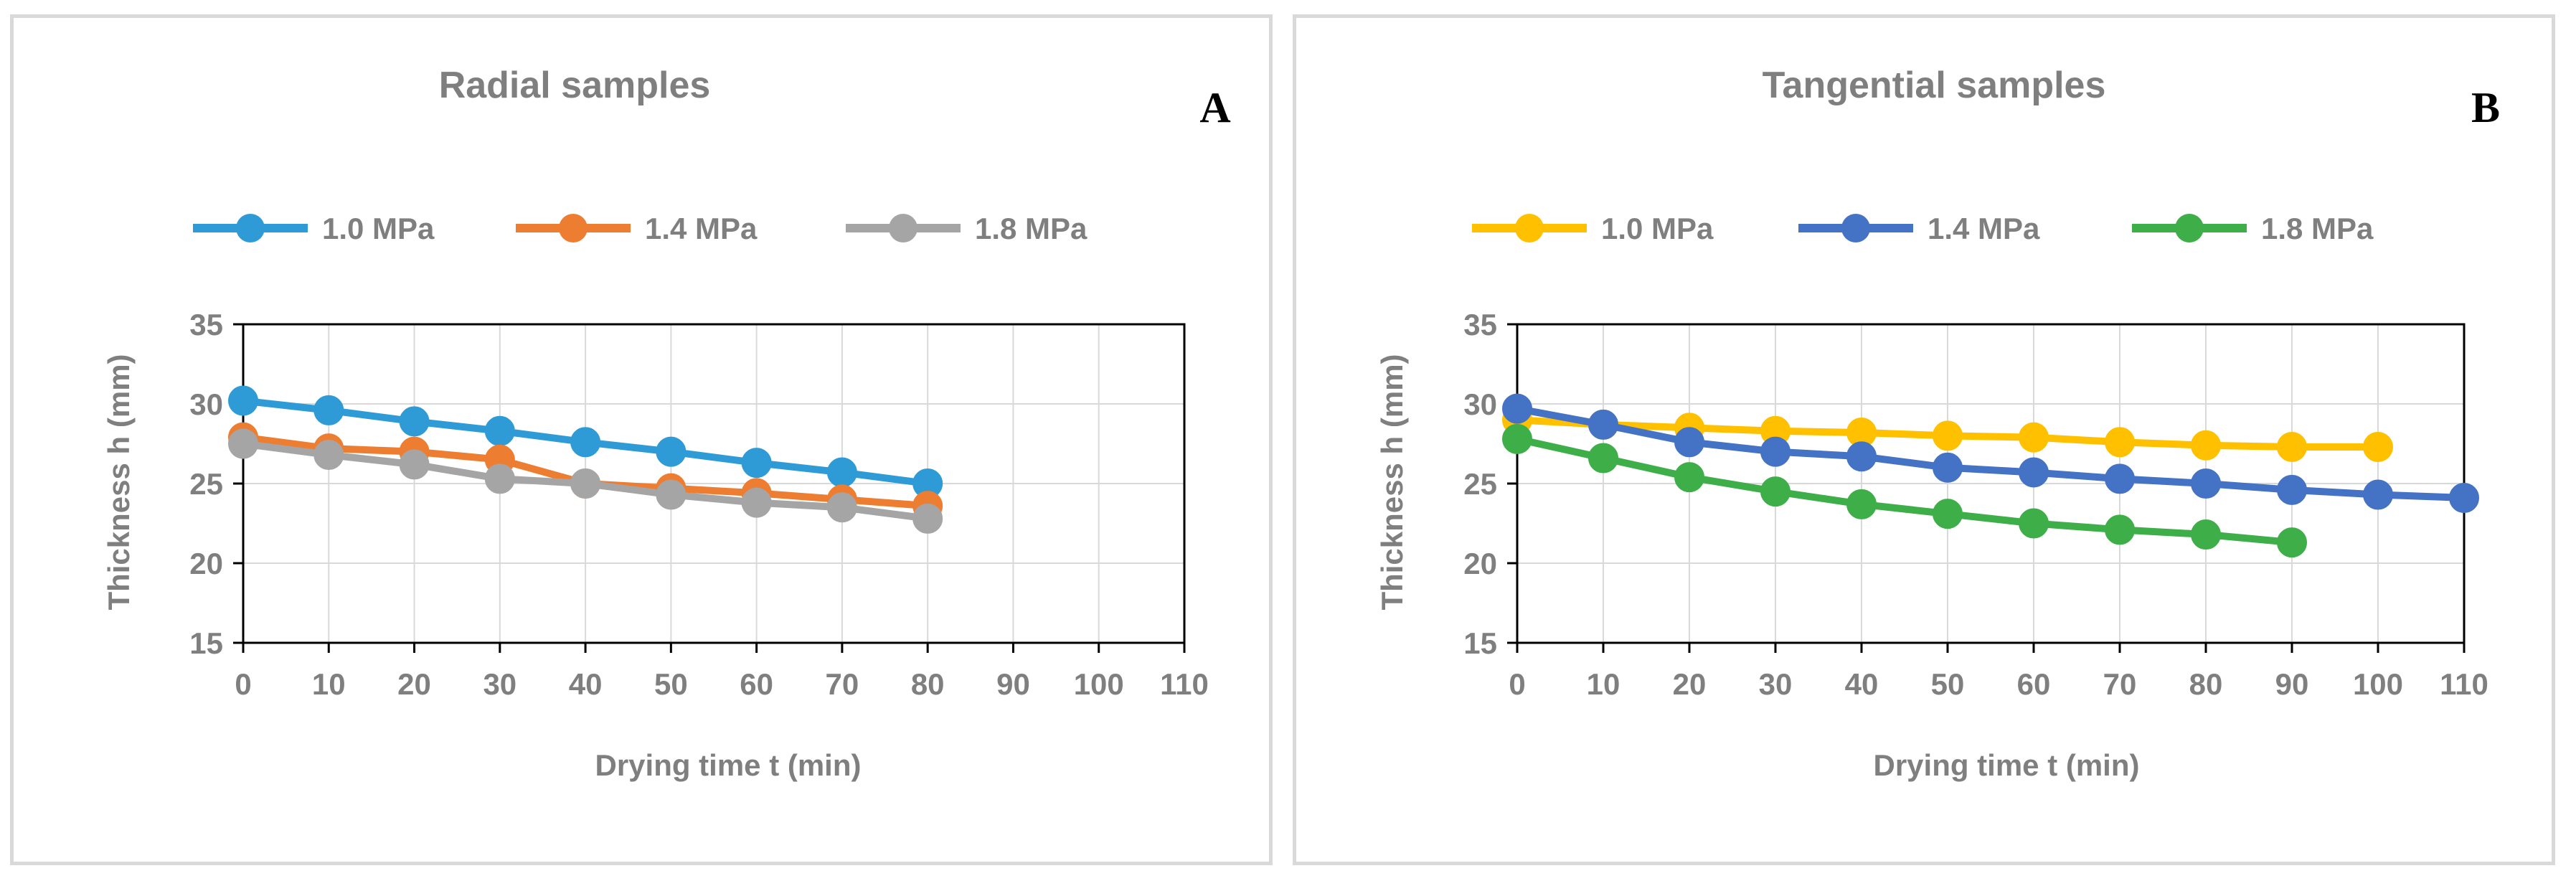  Describe the element at coordinates (575, 85) in the screenshot. I see `chart-title: Radial samples` at that location.